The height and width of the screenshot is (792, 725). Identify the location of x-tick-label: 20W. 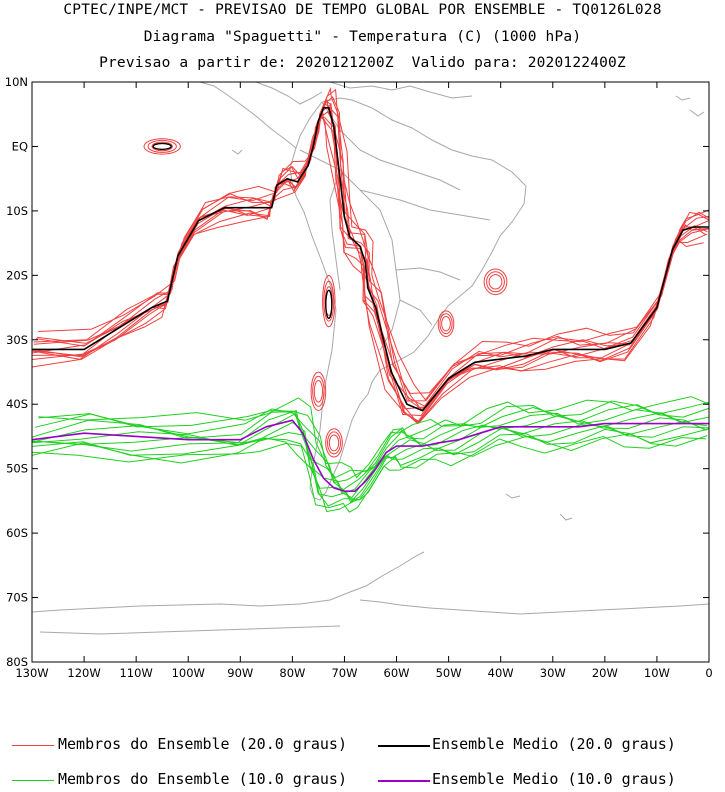
(605, 673).